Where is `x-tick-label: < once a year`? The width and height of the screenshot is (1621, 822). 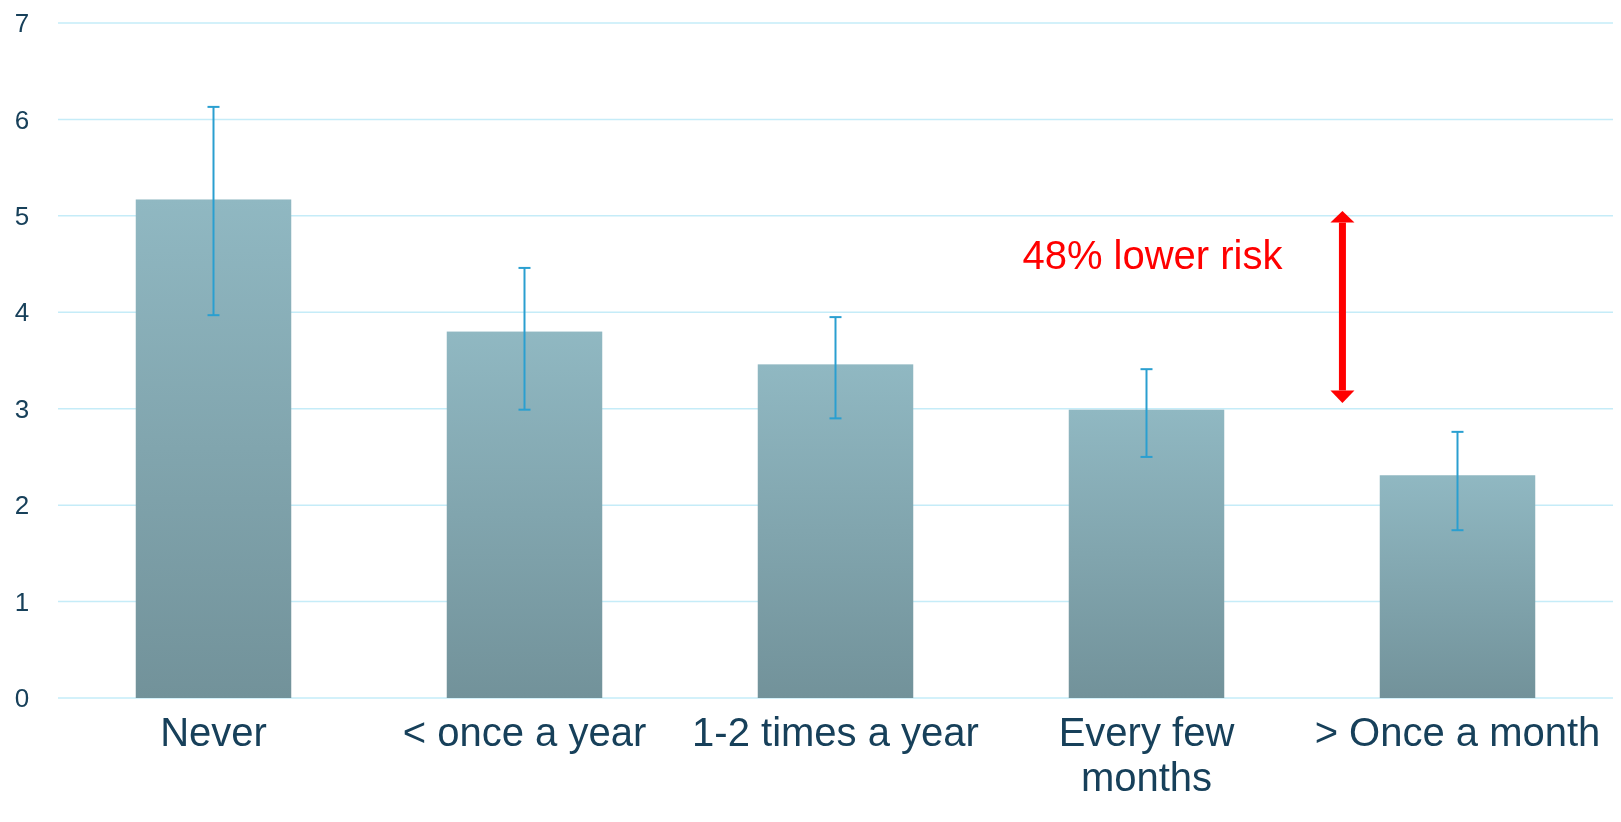 x-tick-label: < once a year is located at coordinates (524, 732).